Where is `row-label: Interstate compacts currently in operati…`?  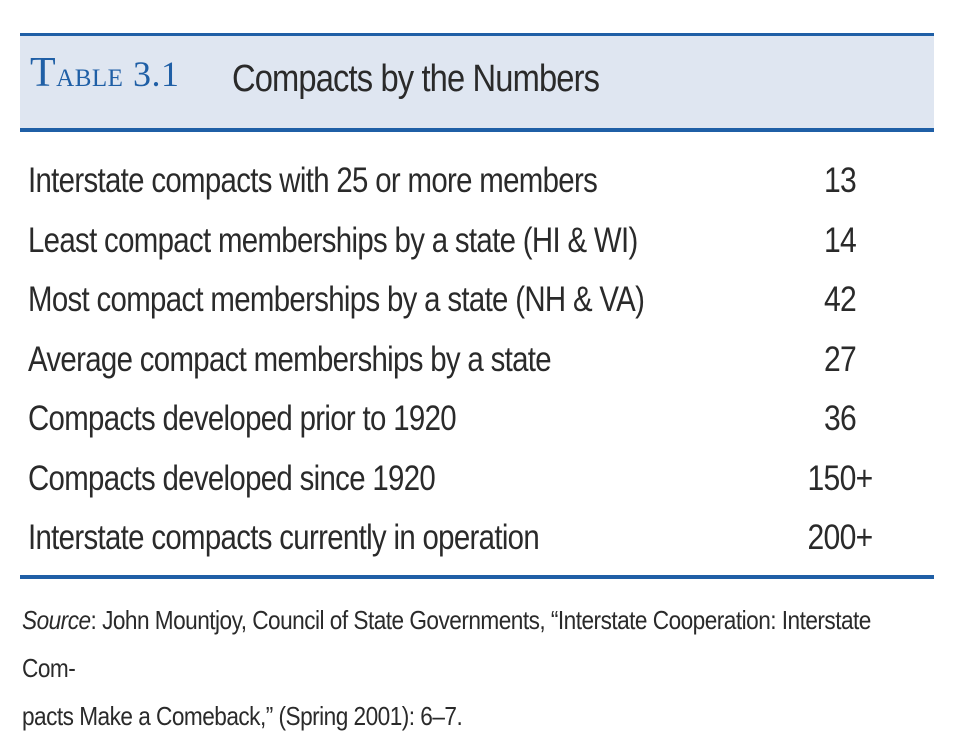 row-label: Interstate compacts currently in operati… is located at coordinates (284, 537).